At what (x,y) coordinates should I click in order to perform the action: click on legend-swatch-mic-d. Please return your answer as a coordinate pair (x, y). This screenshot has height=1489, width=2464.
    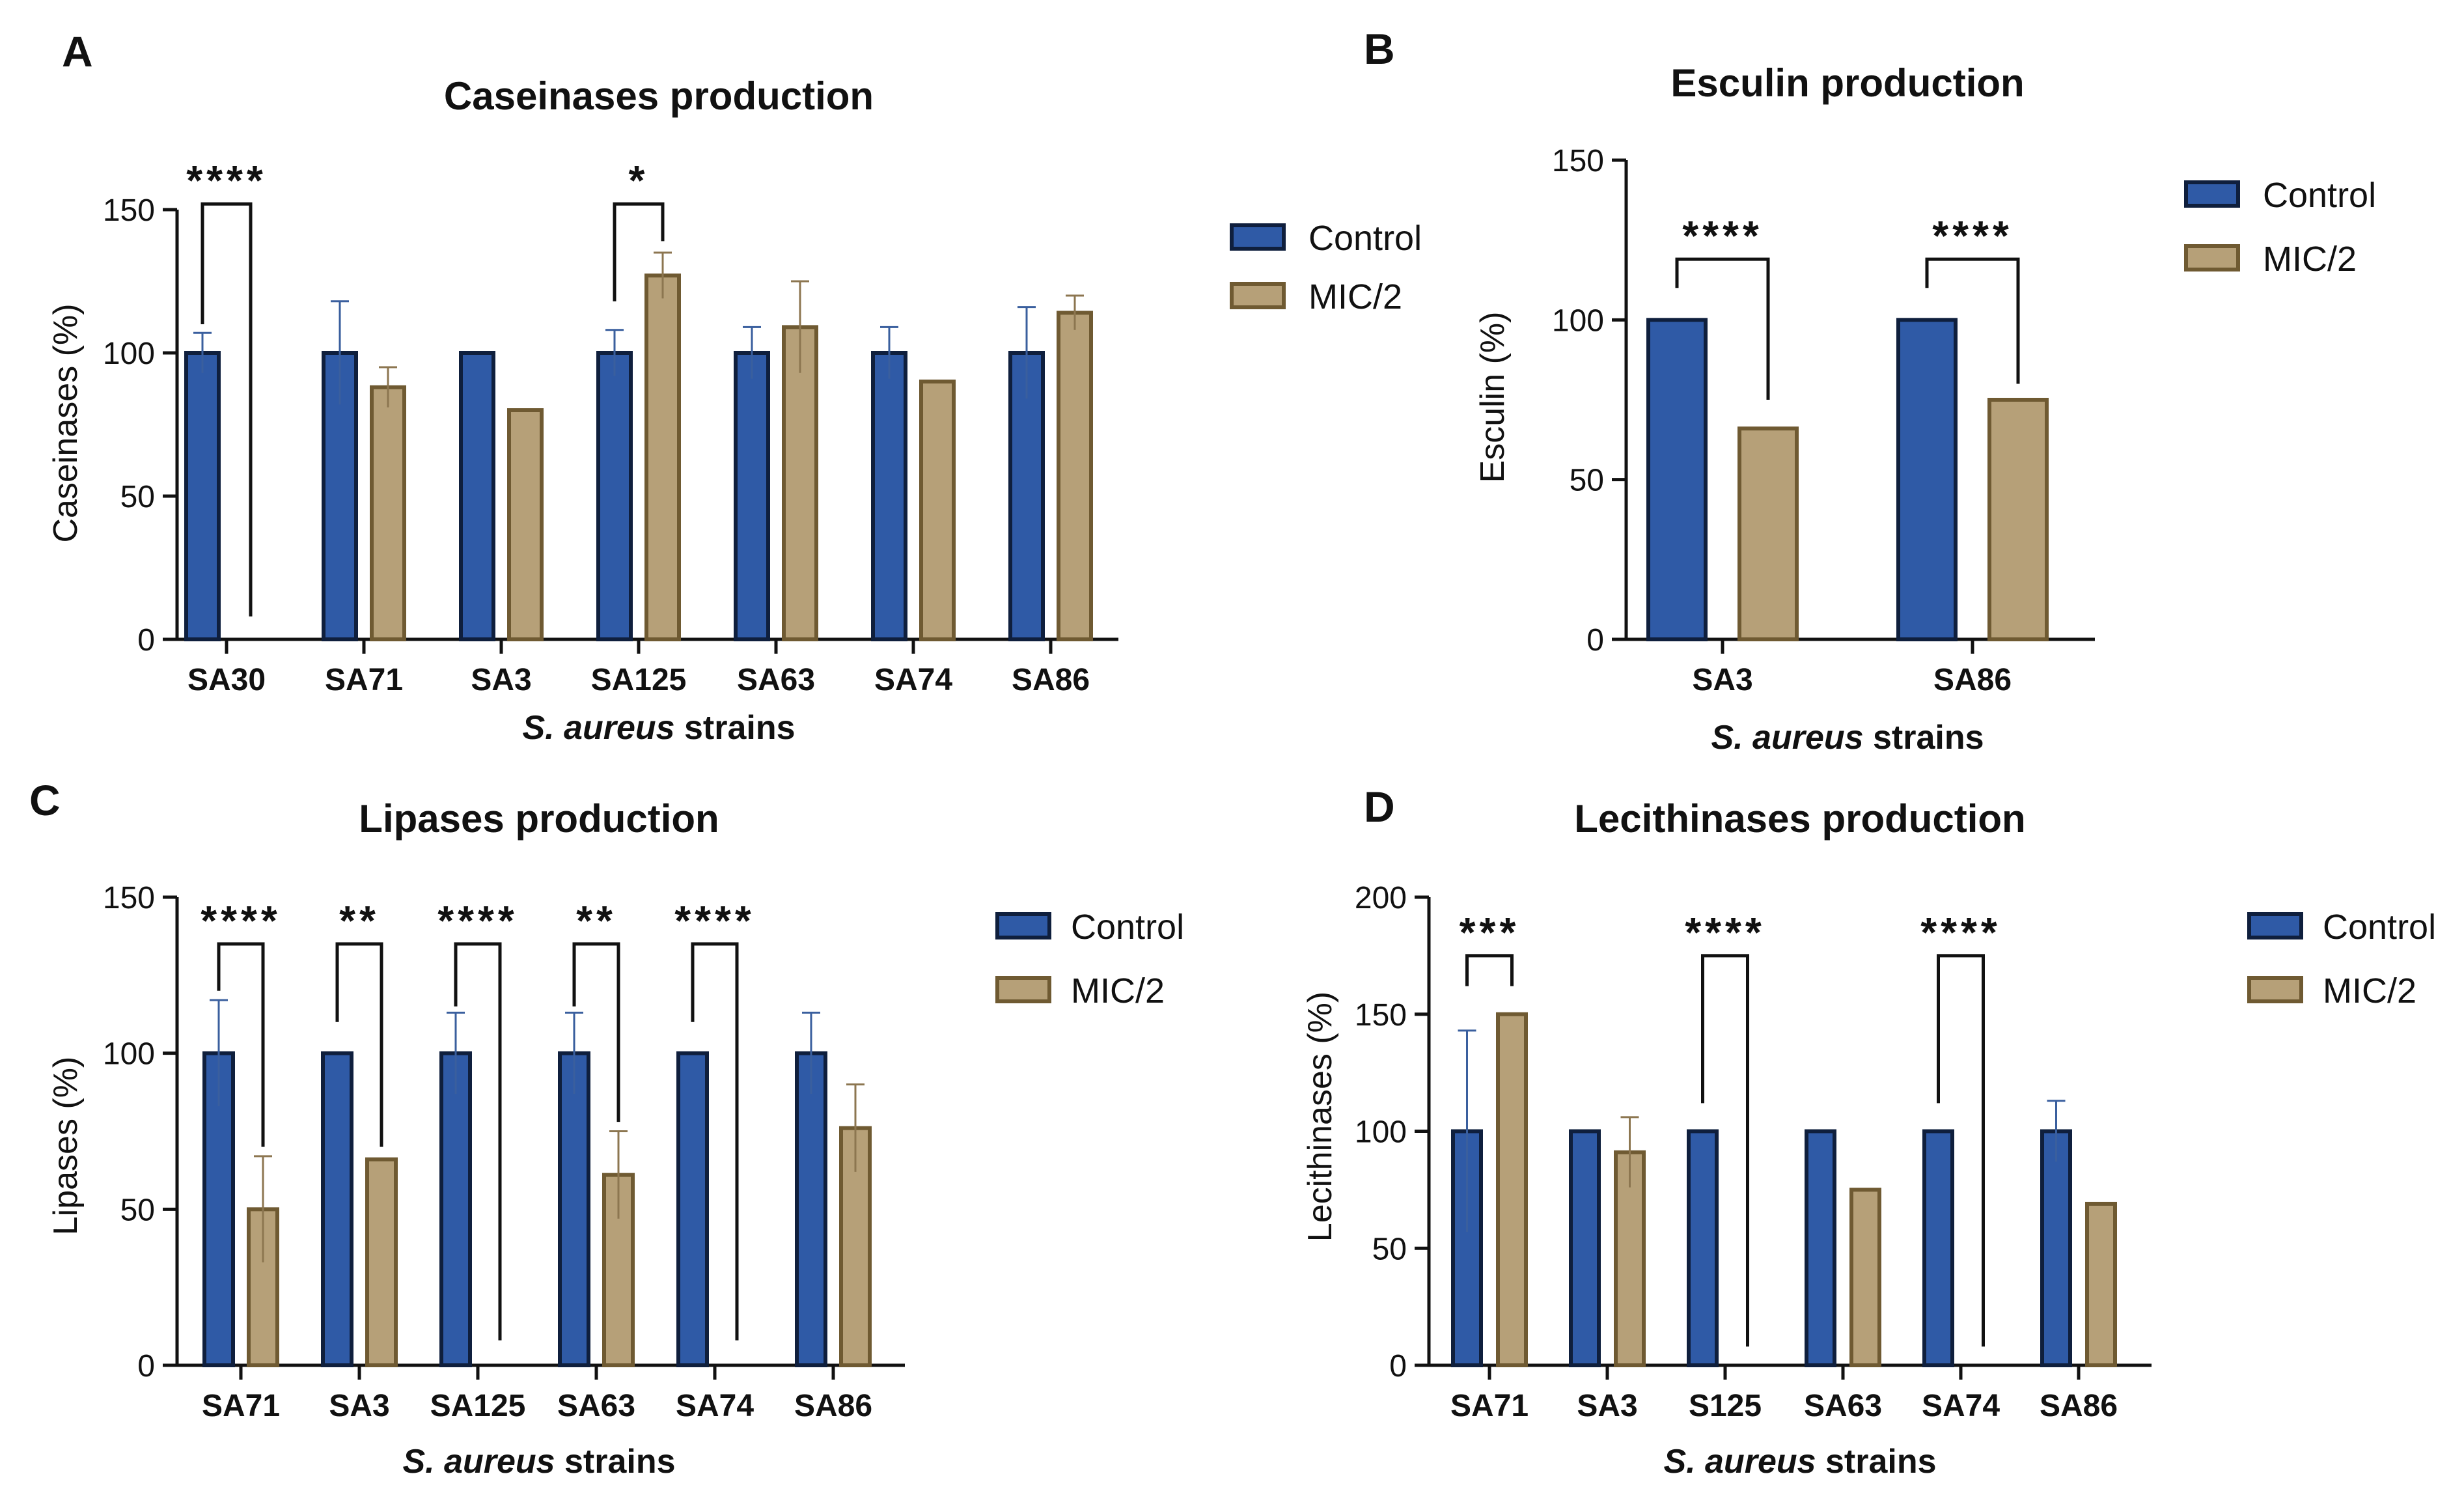
    Looking at the image, I should click on (2275, 989).